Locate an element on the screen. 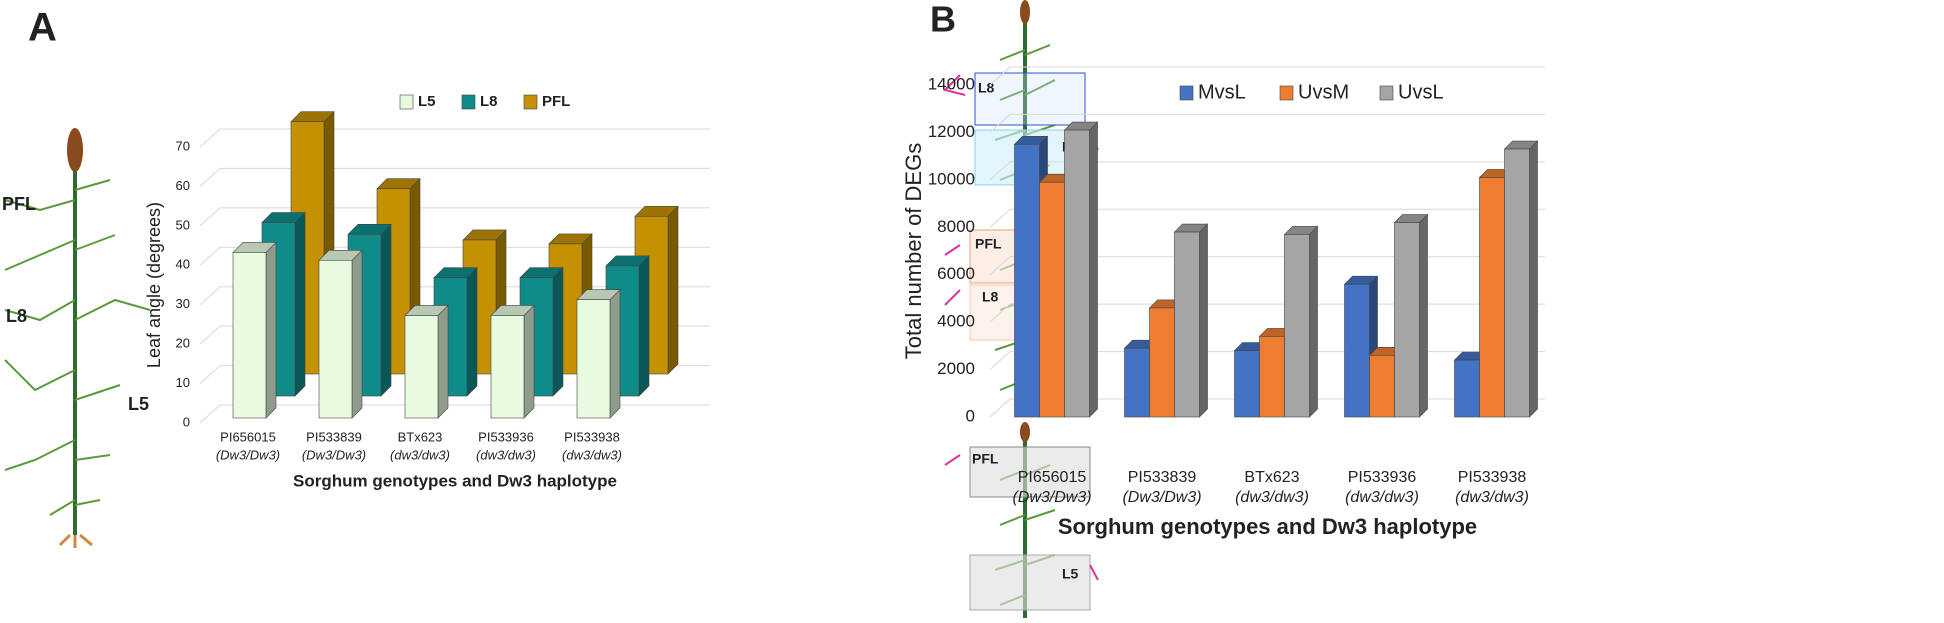 The image size is (1944, 623). y-tick-label: 30 is located at coordinates (183, 303).